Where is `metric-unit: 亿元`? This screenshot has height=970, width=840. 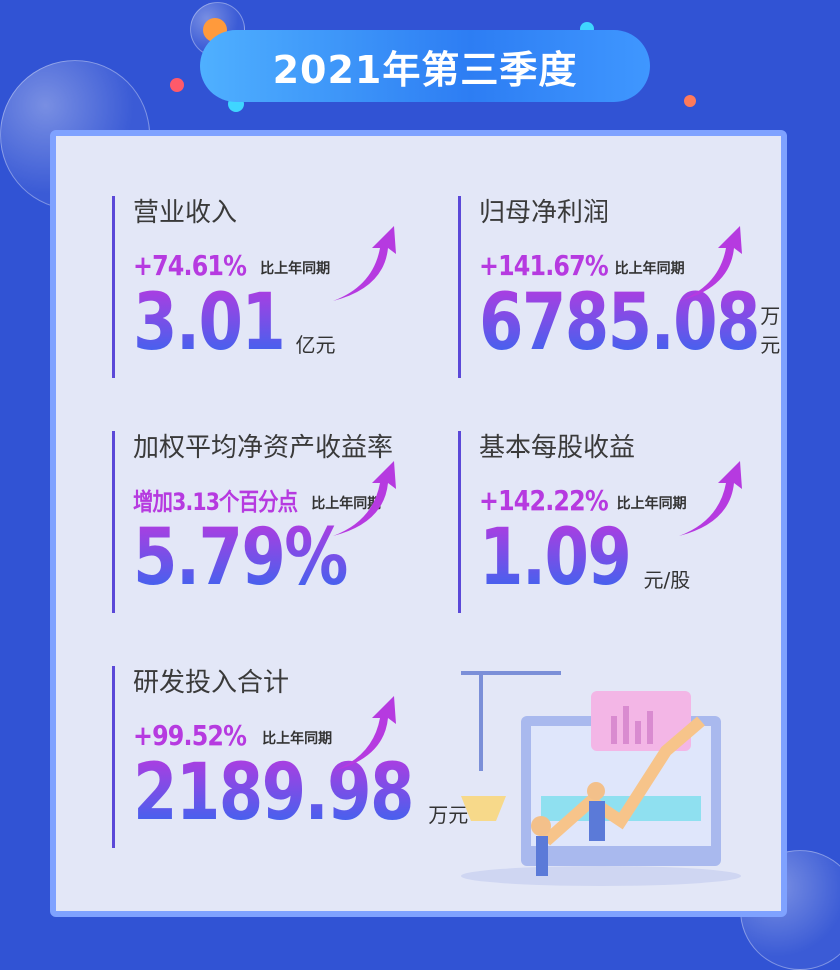
metric-unit: 亿元 is located at coordinates (315, 345).